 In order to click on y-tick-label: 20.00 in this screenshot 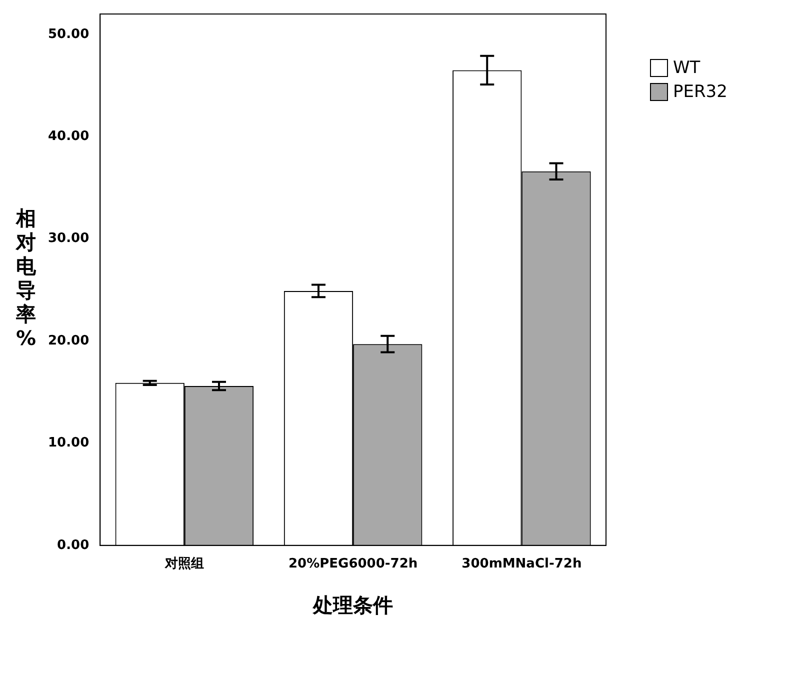, I will do `click(69, 340)`.